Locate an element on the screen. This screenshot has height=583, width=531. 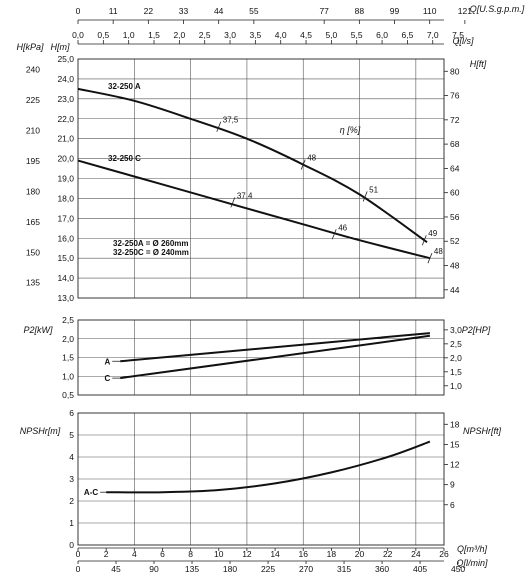
ls-tick-label: 4,5 is located at coordinates (306, 35).